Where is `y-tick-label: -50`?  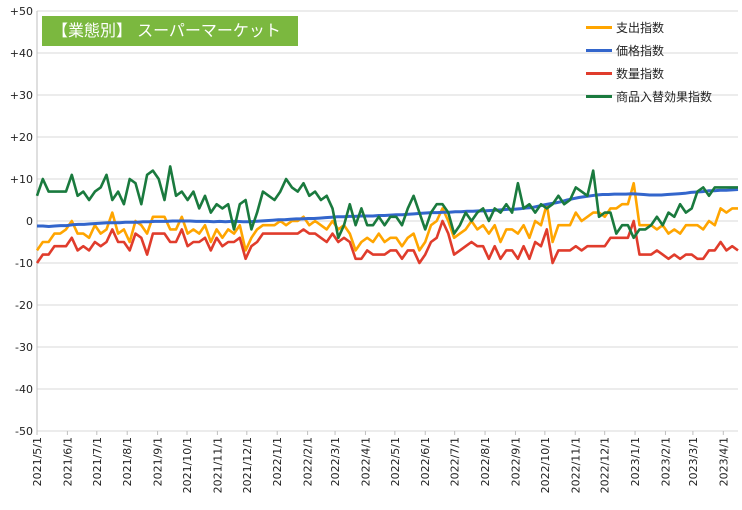
y-tick-label: -50 is located at coordinates (24, 431).